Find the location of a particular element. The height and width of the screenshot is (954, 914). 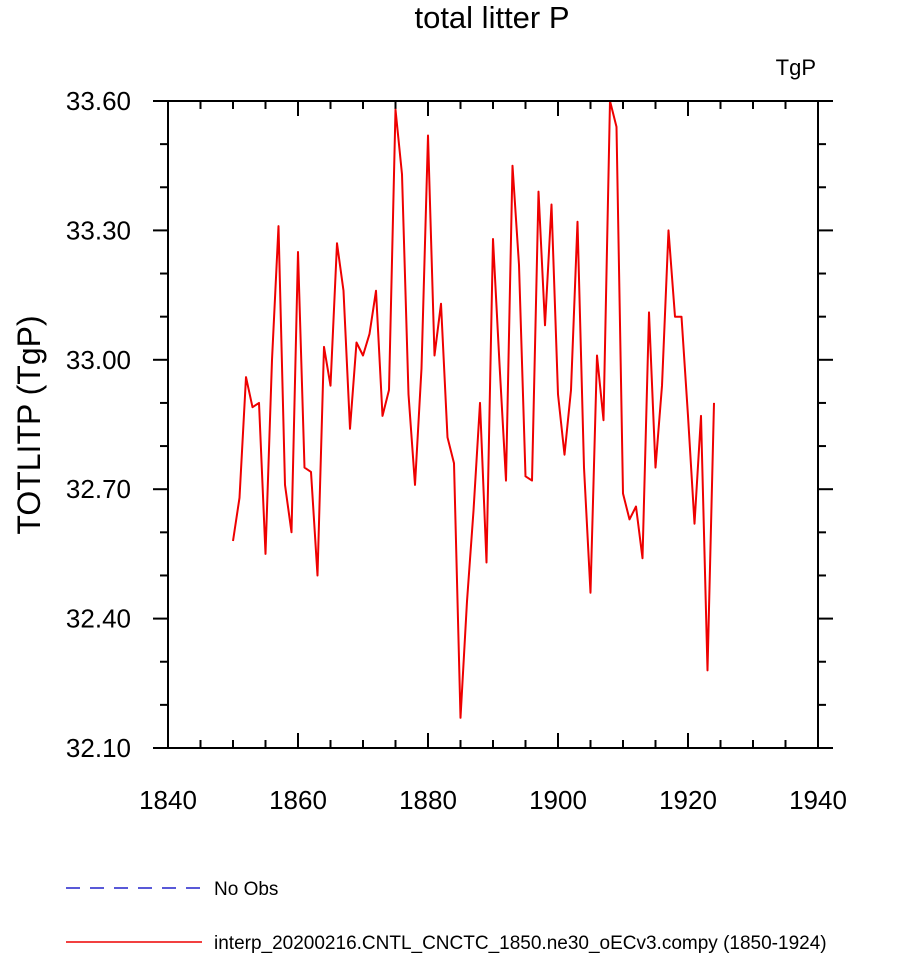

x-tick-label: 1940 is located at coordinates (818, 800).